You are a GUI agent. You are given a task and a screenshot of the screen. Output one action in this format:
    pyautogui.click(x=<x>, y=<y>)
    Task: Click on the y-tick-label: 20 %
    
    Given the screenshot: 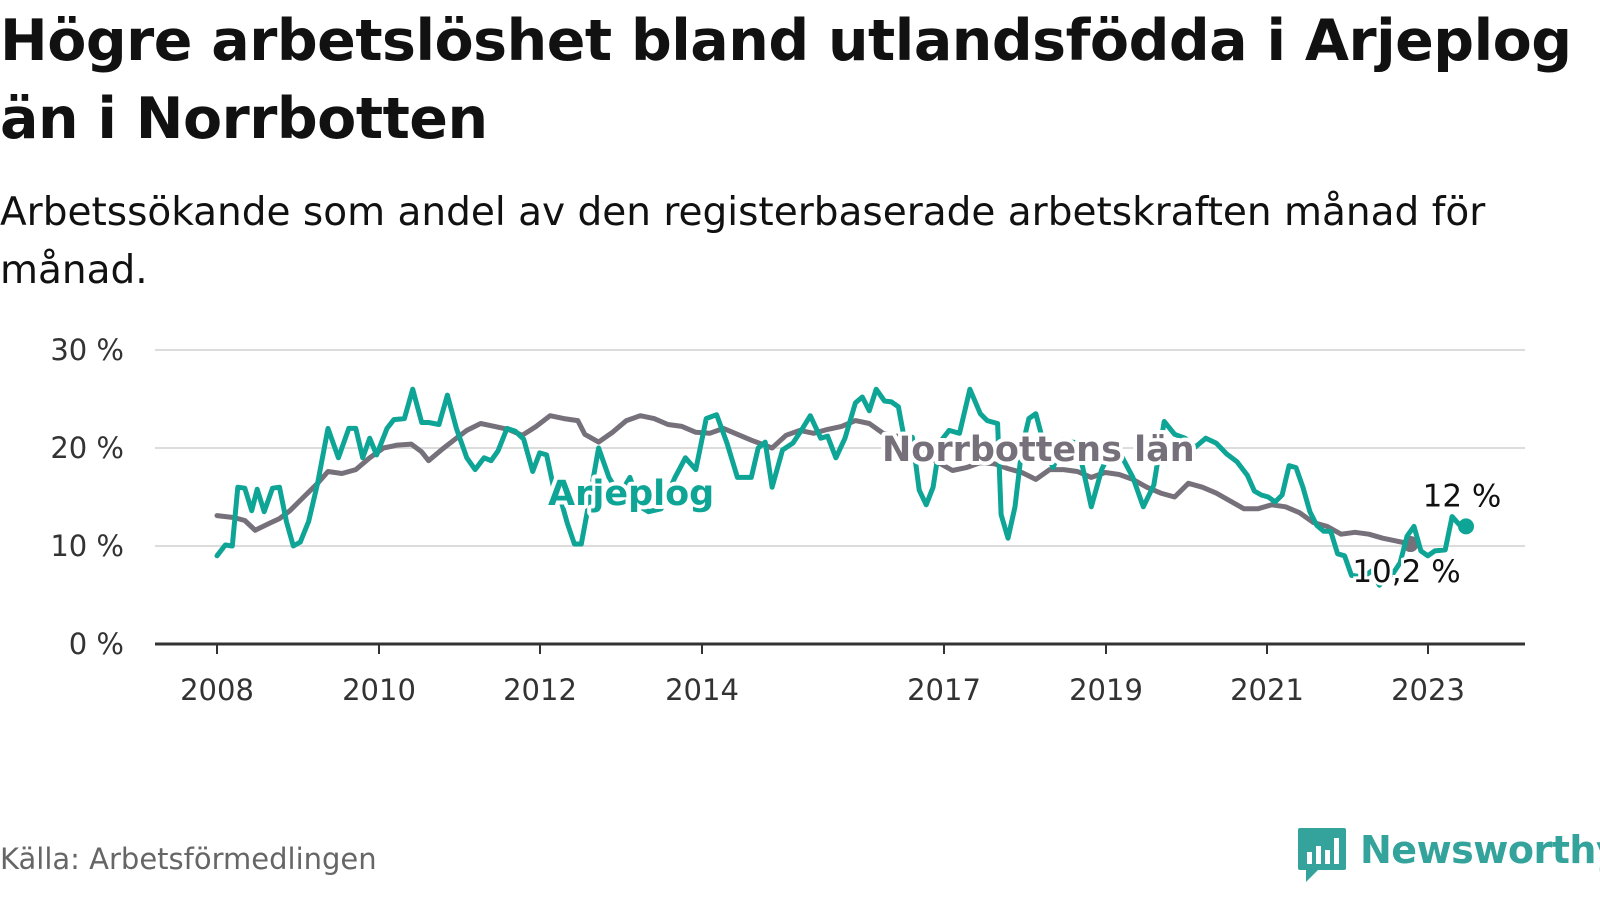 What is the action you would take?
    pyautogui.click(x=87, y=448)
    